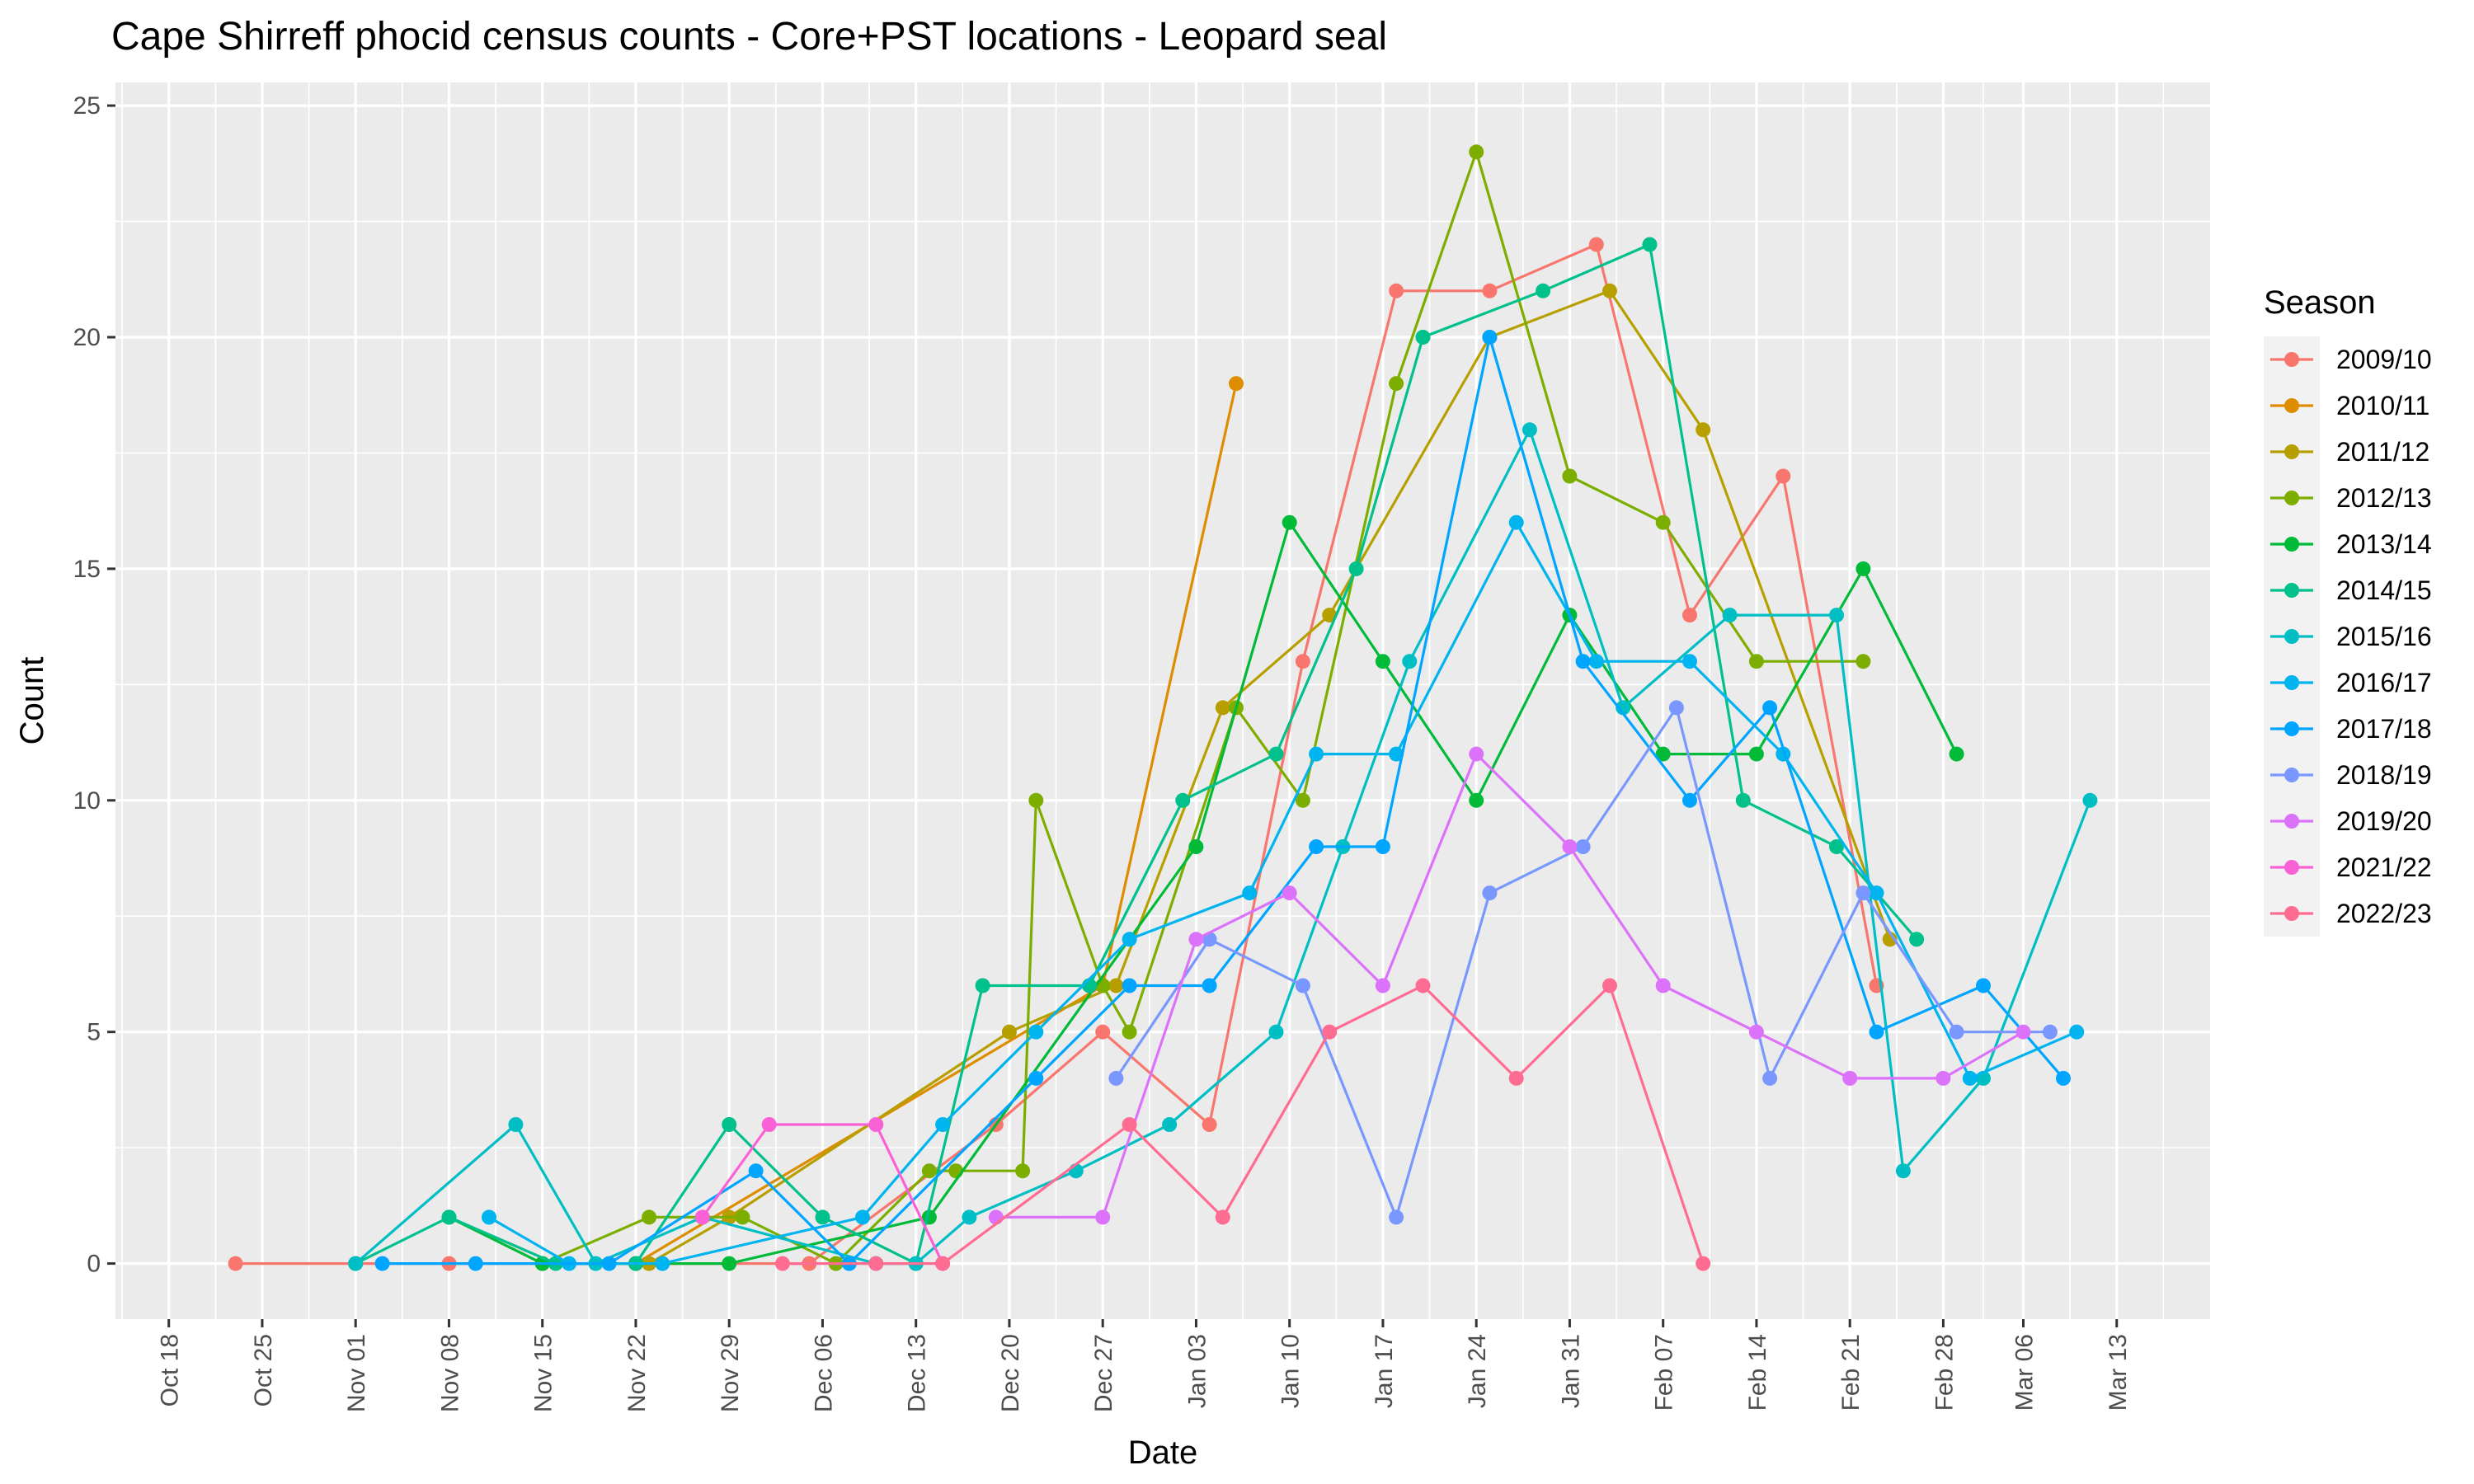  Describe the element at coordinates (263, 1370) in the screenshot. I see `x-tick-label: Oct 25` at that location.